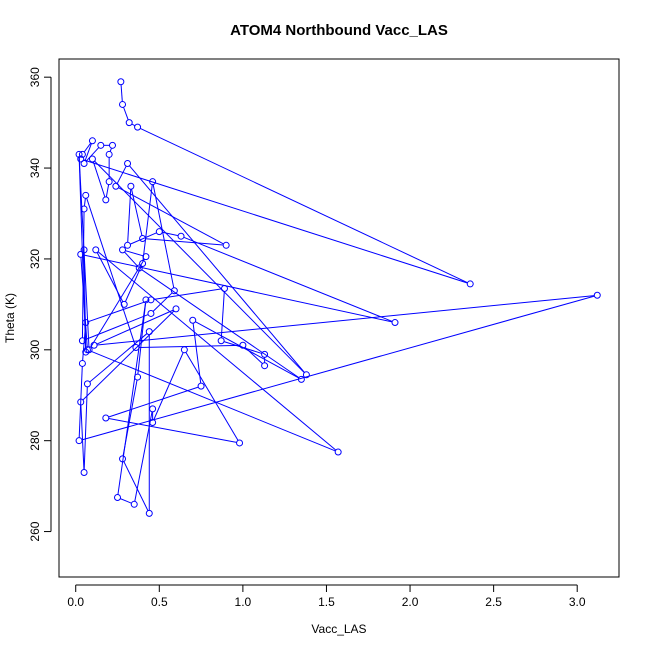 The image size is (650, 650). I want to click on y-tick-label: 360, so click(35, 77).